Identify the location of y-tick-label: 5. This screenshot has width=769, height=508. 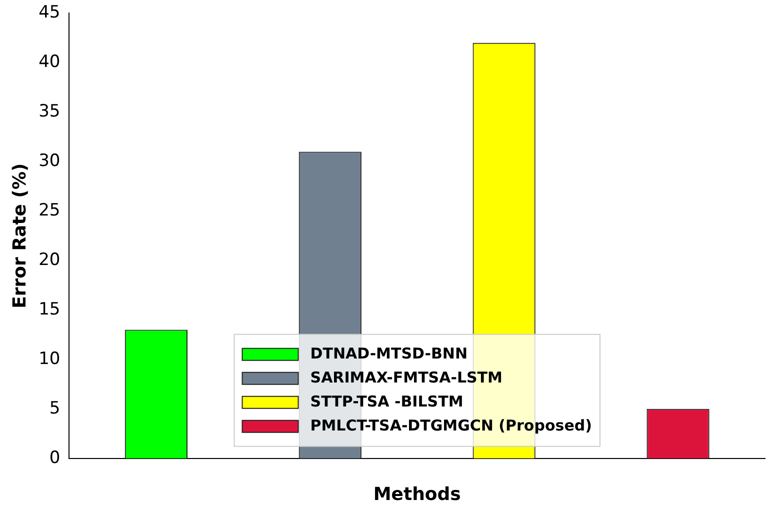
(54, 408).